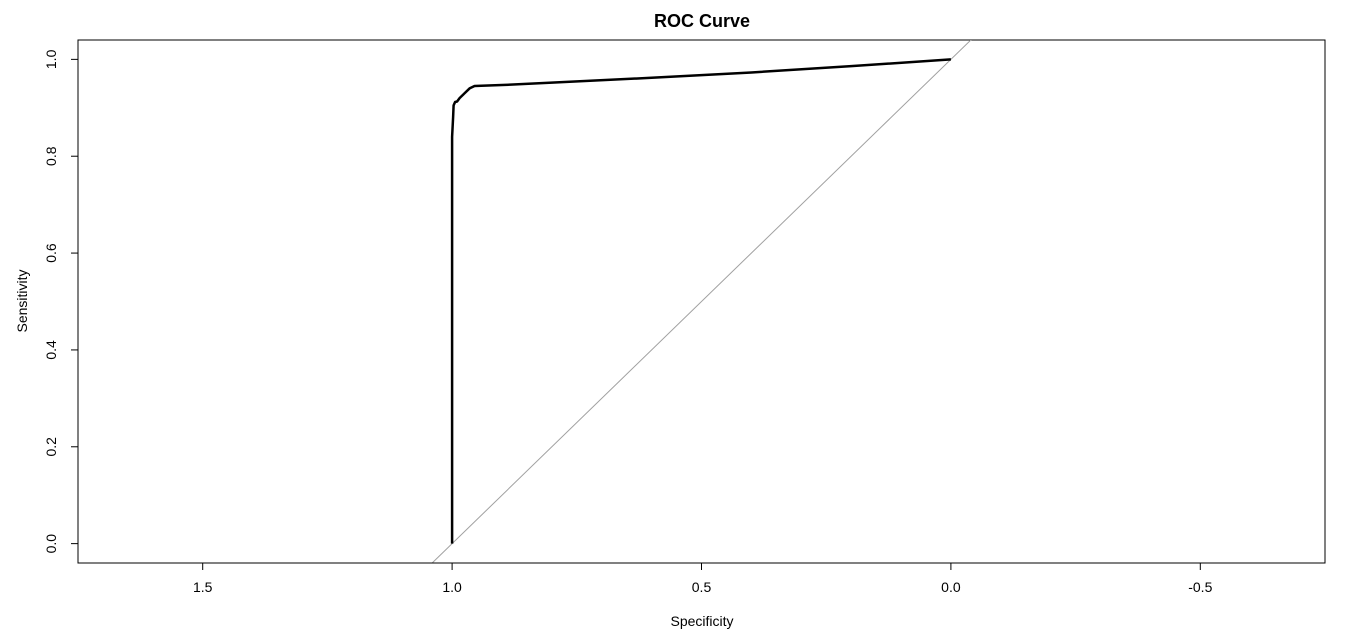 The height and width of the screenshot is (642, 1366). Describe the element at coordinates (701, 621) in the screenshot. I see `x-axis-label: Specificity` at that location.